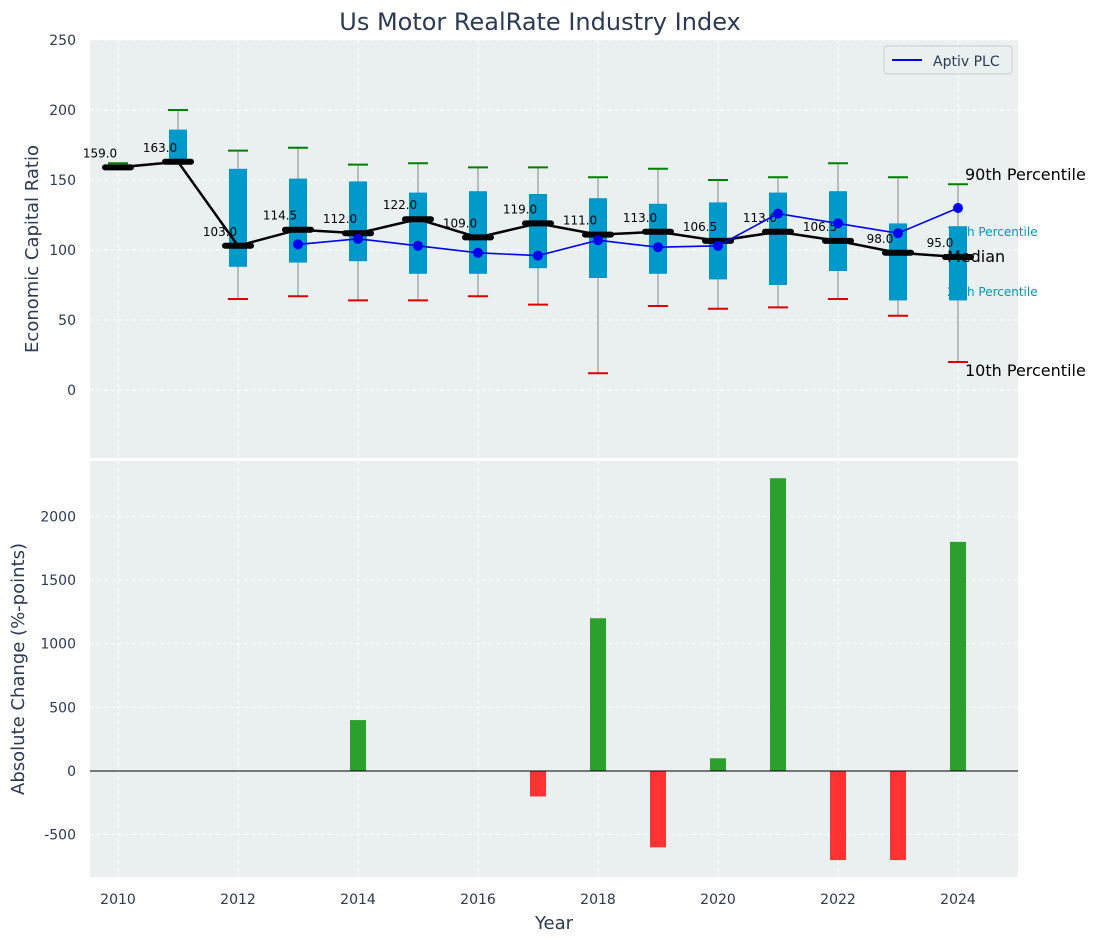 This screenshot has height=946, width=1101. I want to click on bottom-y-tick-label: 0, so click(71, 772).